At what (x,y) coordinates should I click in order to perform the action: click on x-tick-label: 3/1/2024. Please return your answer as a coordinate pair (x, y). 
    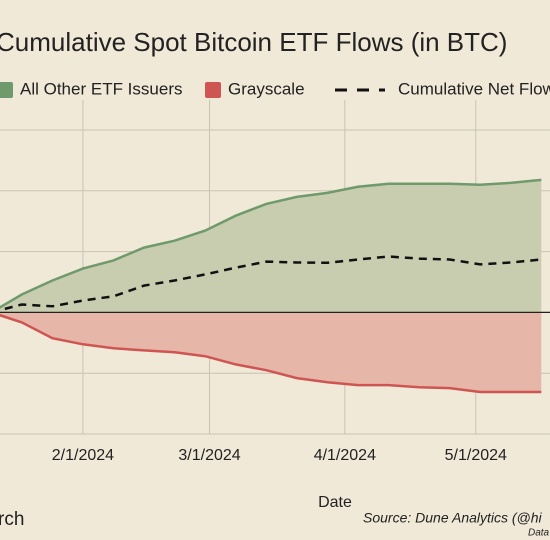
    Looking at the image, I should click on (209, 455).